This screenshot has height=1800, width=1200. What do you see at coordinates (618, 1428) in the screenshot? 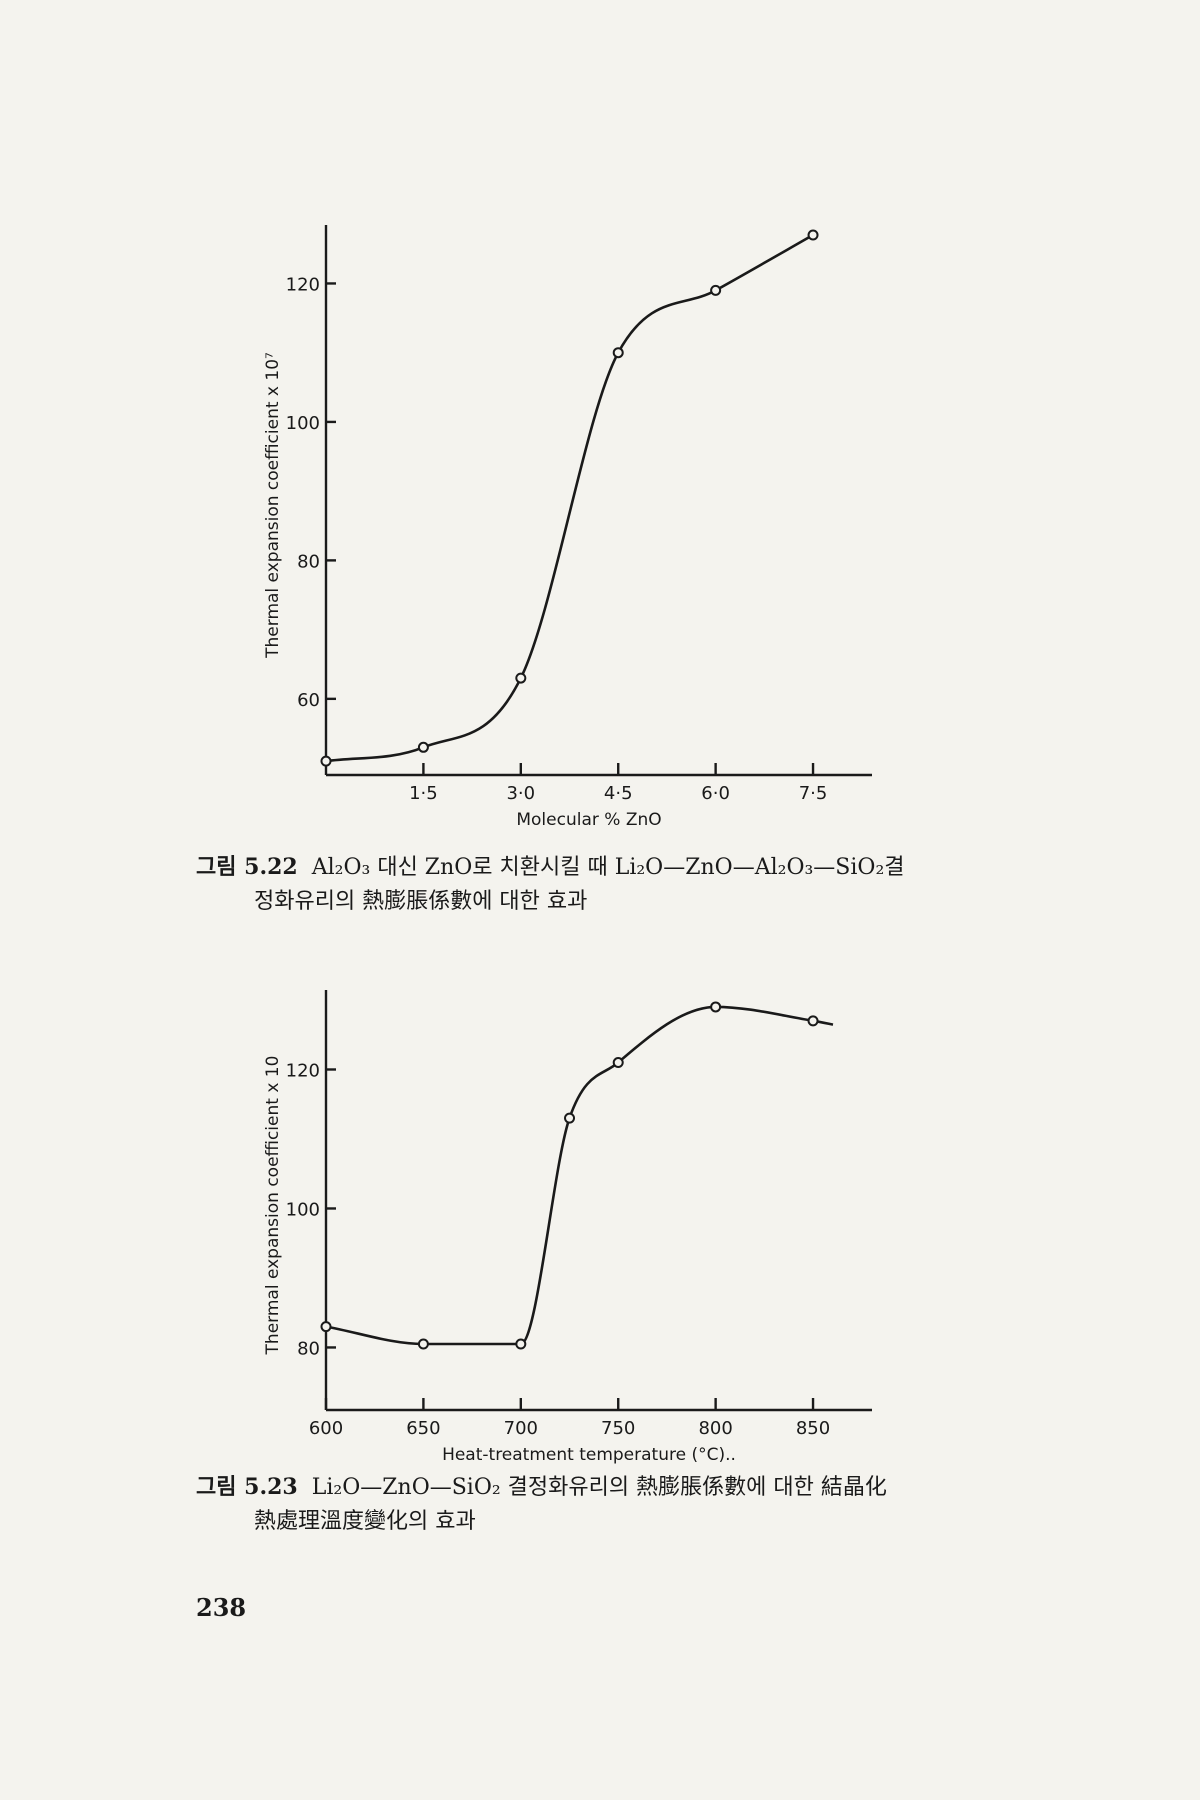
I see `x-tick-label: 750` at bounding box center [618, 1428].